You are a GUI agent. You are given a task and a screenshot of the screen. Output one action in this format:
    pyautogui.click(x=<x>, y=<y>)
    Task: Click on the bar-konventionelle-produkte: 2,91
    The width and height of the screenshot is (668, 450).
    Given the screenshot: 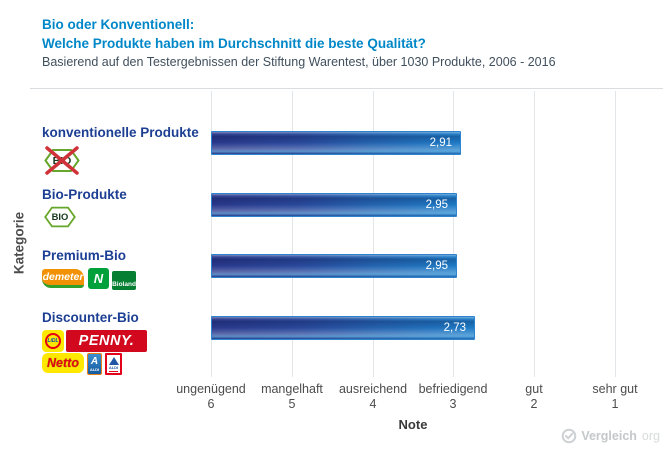 What is the action you would take?
    pyautogui.click(x=336, y=143)
    